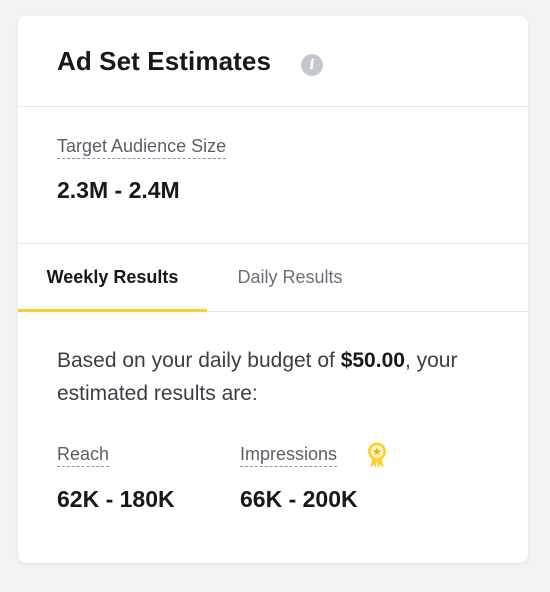 The height and width of the screenshot is (592, 550). I want to click on results-tabs: Weekly Results Daily Results, so click(273, 278).